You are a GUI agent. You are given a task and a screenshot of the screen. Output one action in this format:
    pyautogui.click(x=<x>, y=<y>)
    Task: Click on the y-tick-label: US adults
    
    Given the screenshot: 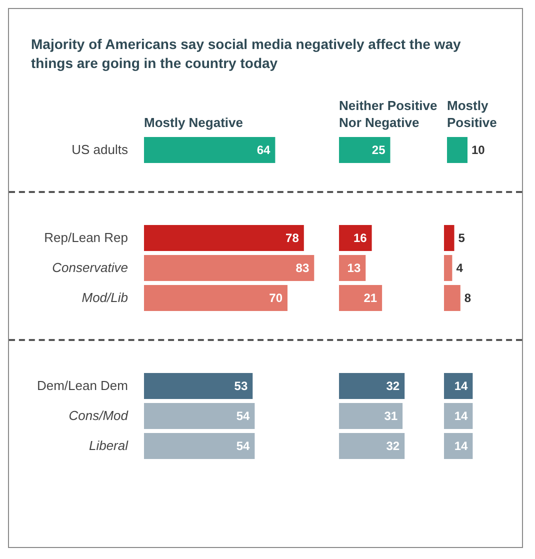 What is the action you would take?
    pyautogui.click(x=100, y=149)
    